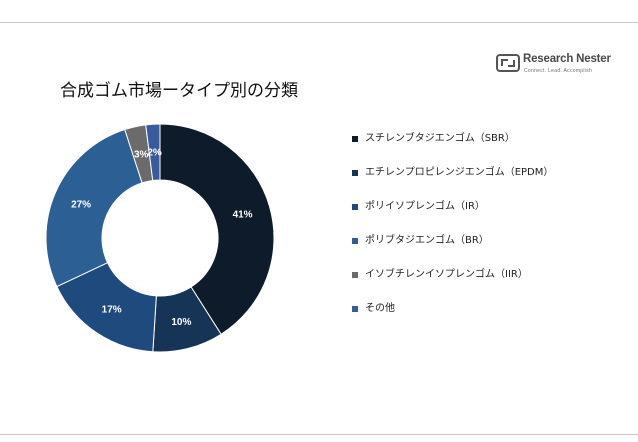  I want to click on brand-name: Research Nester, so click(567, 59).